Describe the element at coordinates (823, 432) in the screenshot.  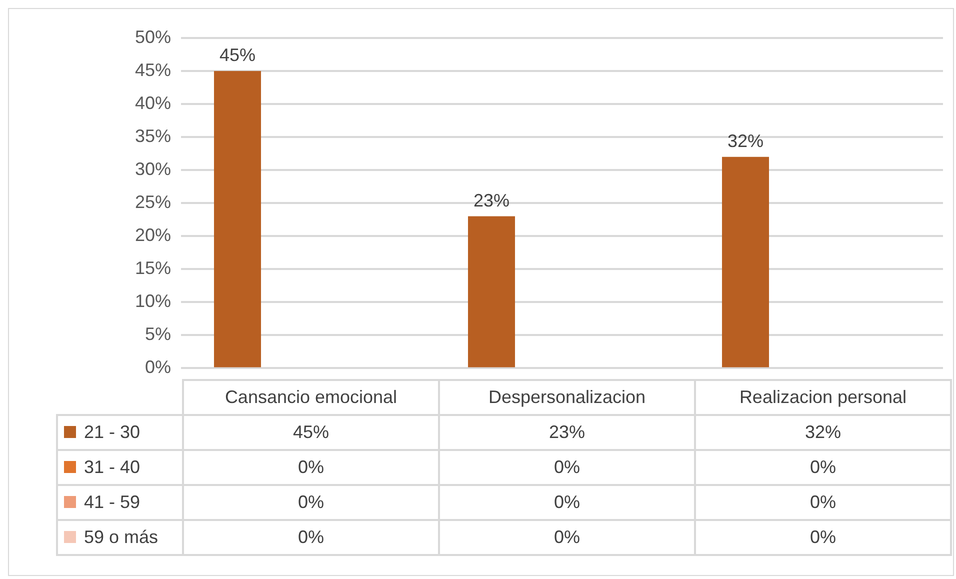
I see `data-label: 32%` at that location.